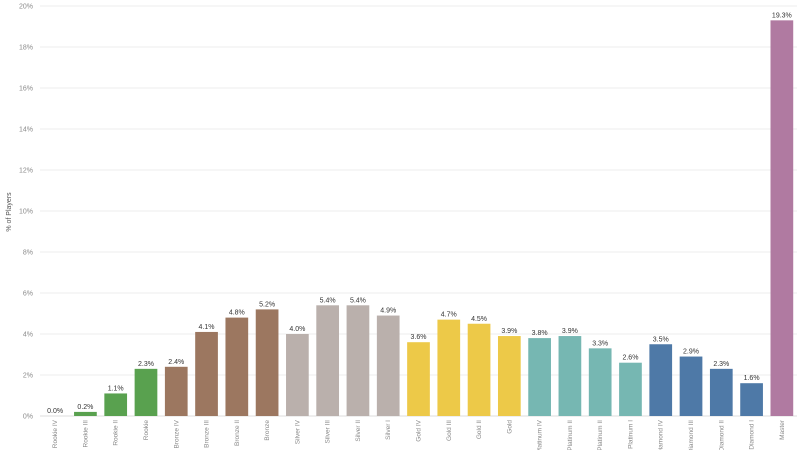 The image size is (800, 450). Describe the element at coordinates (630, 434) in the screenshot. I see `x-category-label: Platinum I` at that location.